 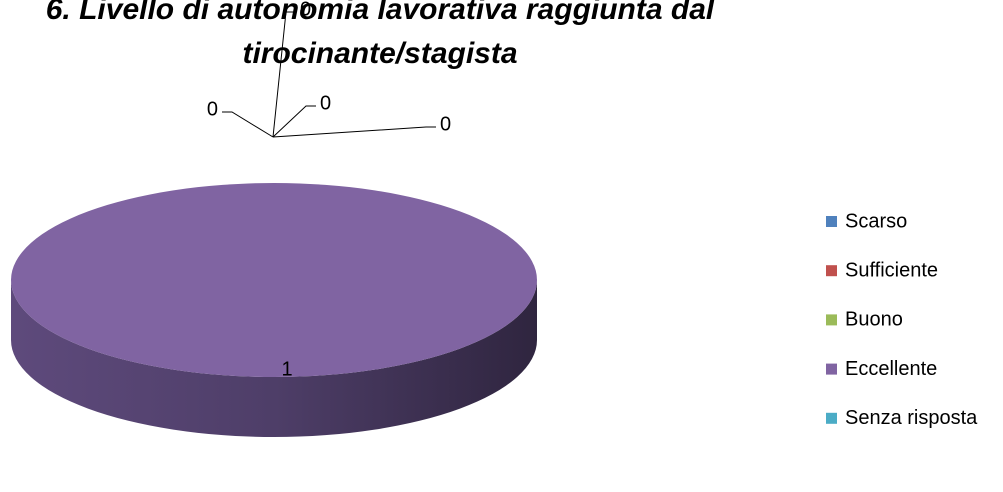 What do you see at coordinates (911, 418) in the screenshot?
I see `legend-label: Senza risposta` at bounding box center [911, 418].